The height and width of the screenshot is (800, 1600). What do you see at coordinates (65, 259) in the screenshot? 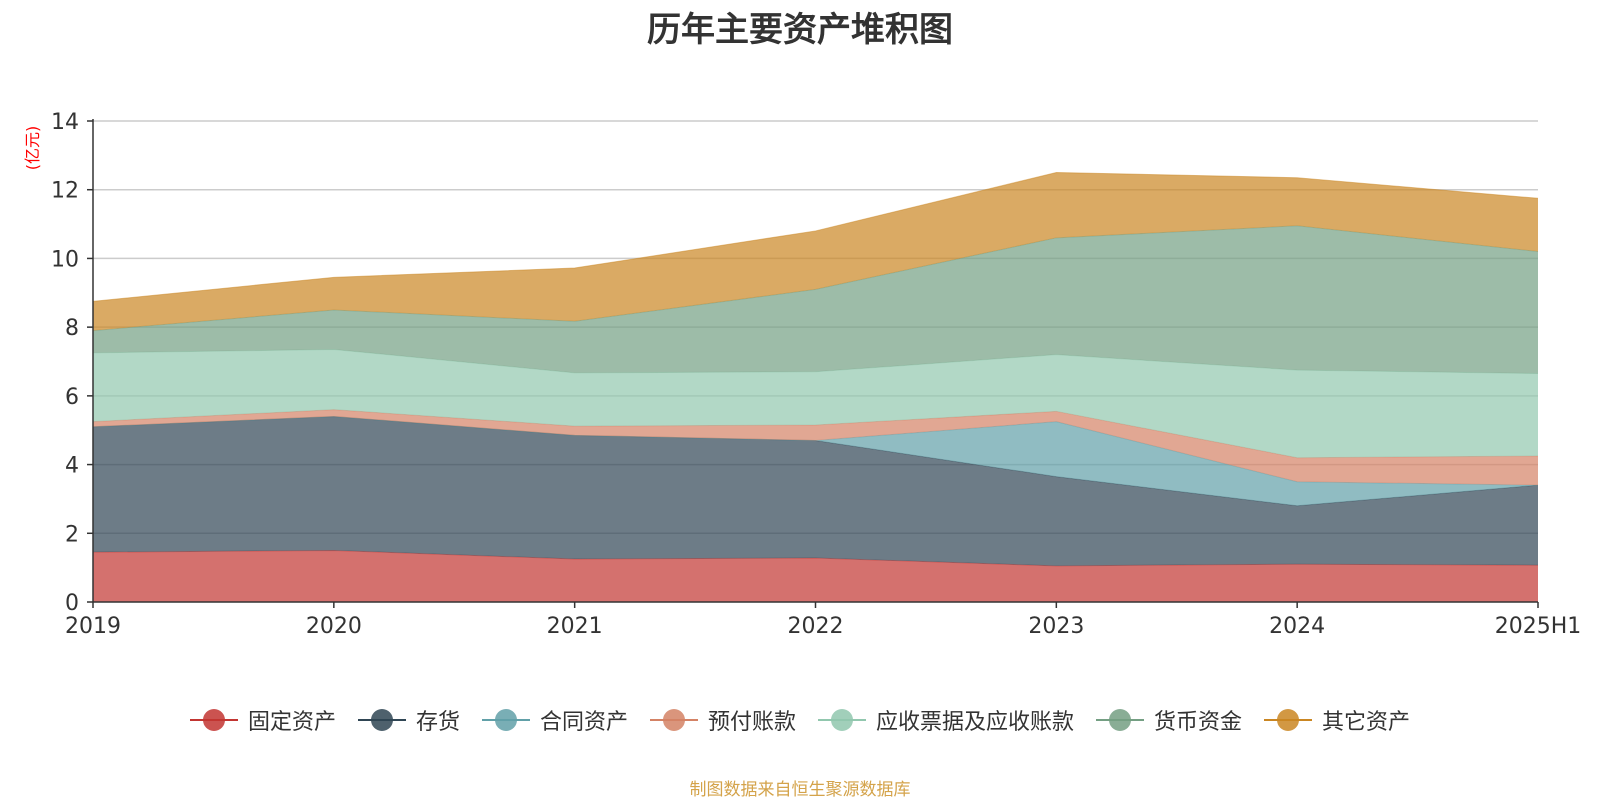
I see `y-tick-label: 10` at bounding box center [65, 259].